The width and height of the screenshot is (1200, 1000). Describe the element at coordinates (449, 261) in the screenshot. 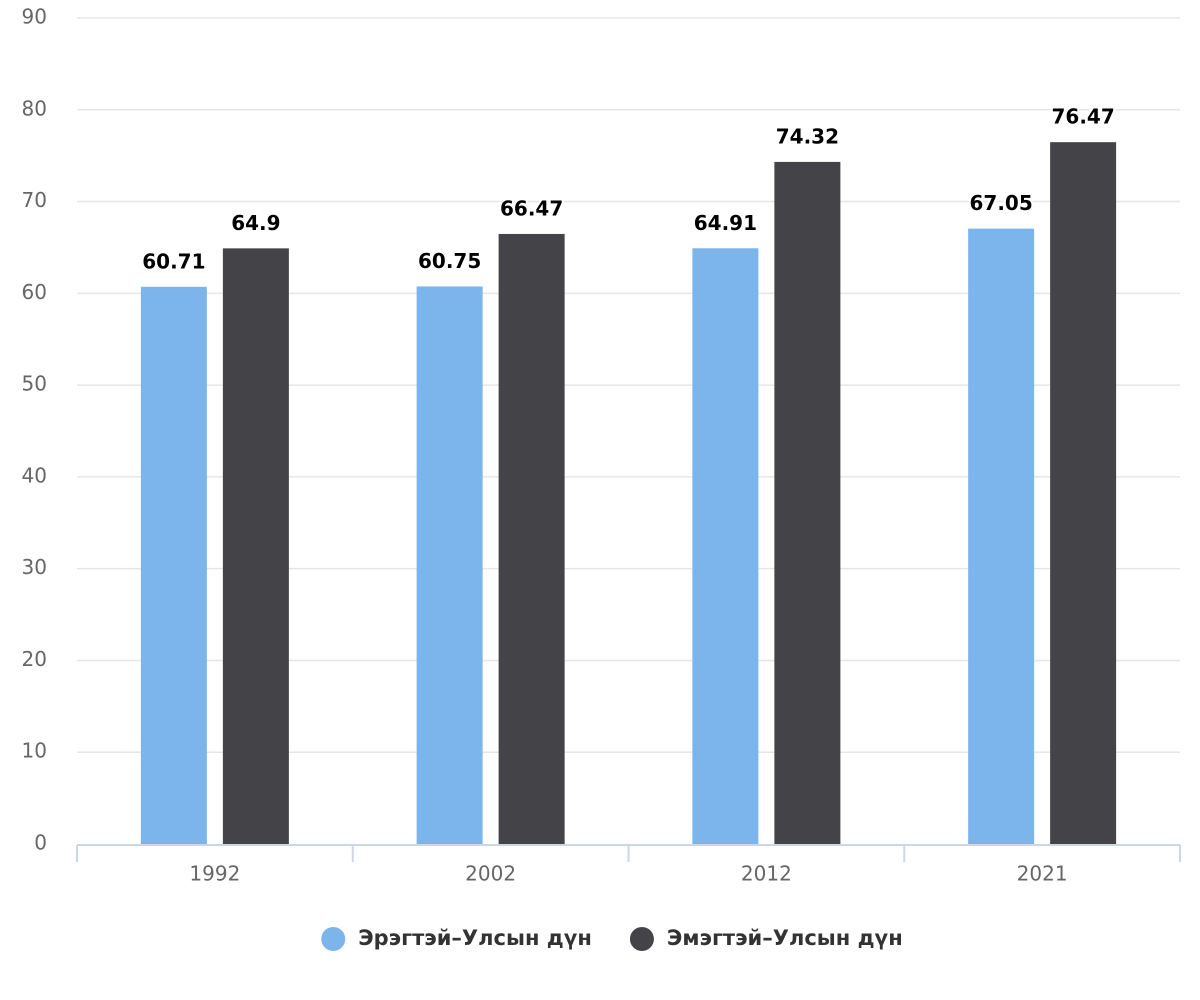

I see `data-label: 60.75` at that location.